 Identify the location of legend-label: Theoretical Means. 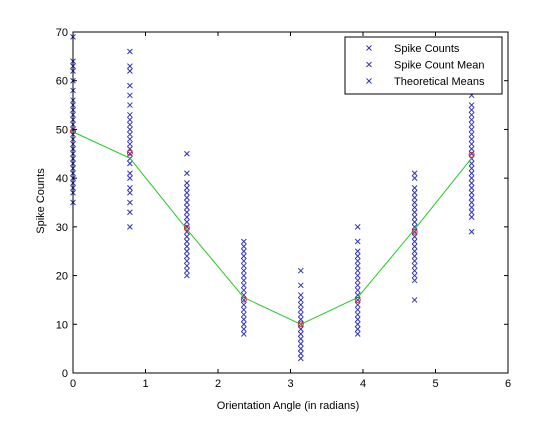
(439, 82).